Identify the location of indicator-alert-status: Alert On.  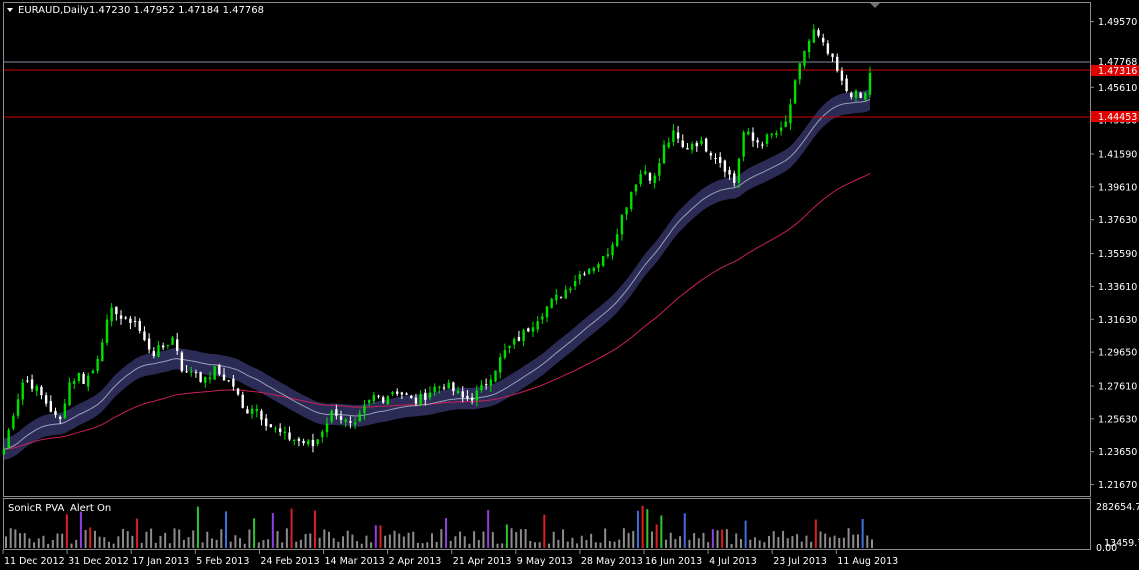
(90, 508).